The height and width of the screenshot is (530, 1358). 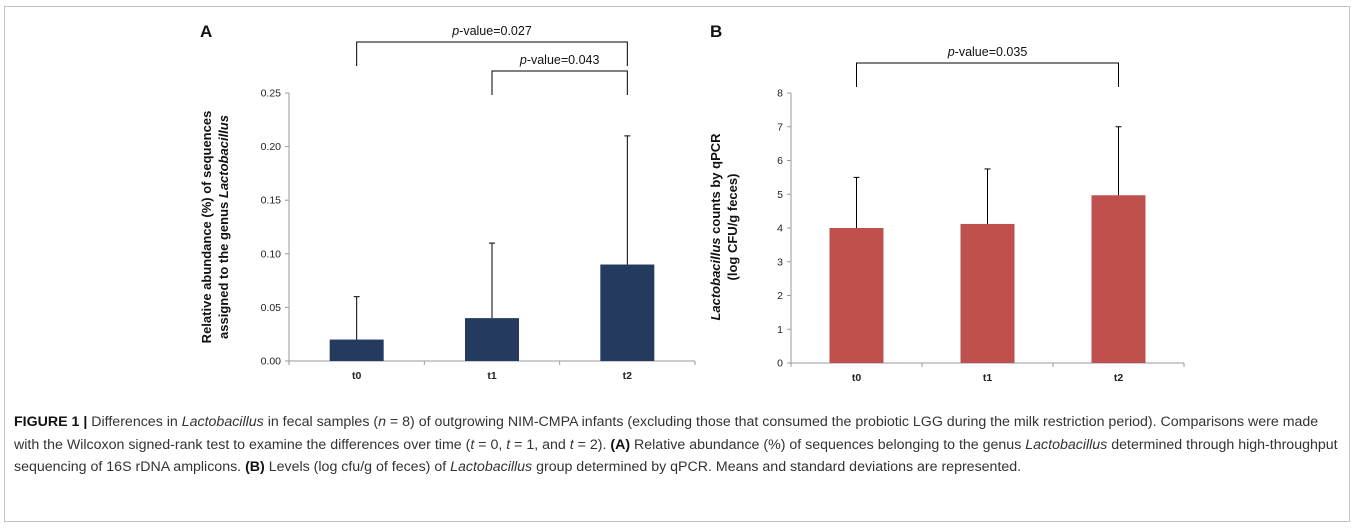 I want to click on chart-b-bar-t1, so click(x=987, y=293).